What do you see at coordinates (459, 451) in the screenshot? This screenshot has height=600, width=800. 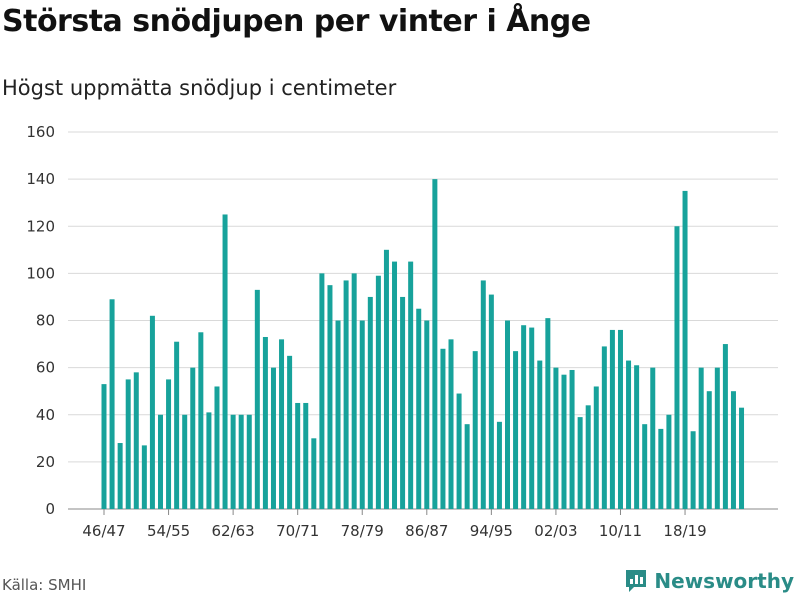 I see `bar: 90/91: 49` at bounding box center [459, 451].